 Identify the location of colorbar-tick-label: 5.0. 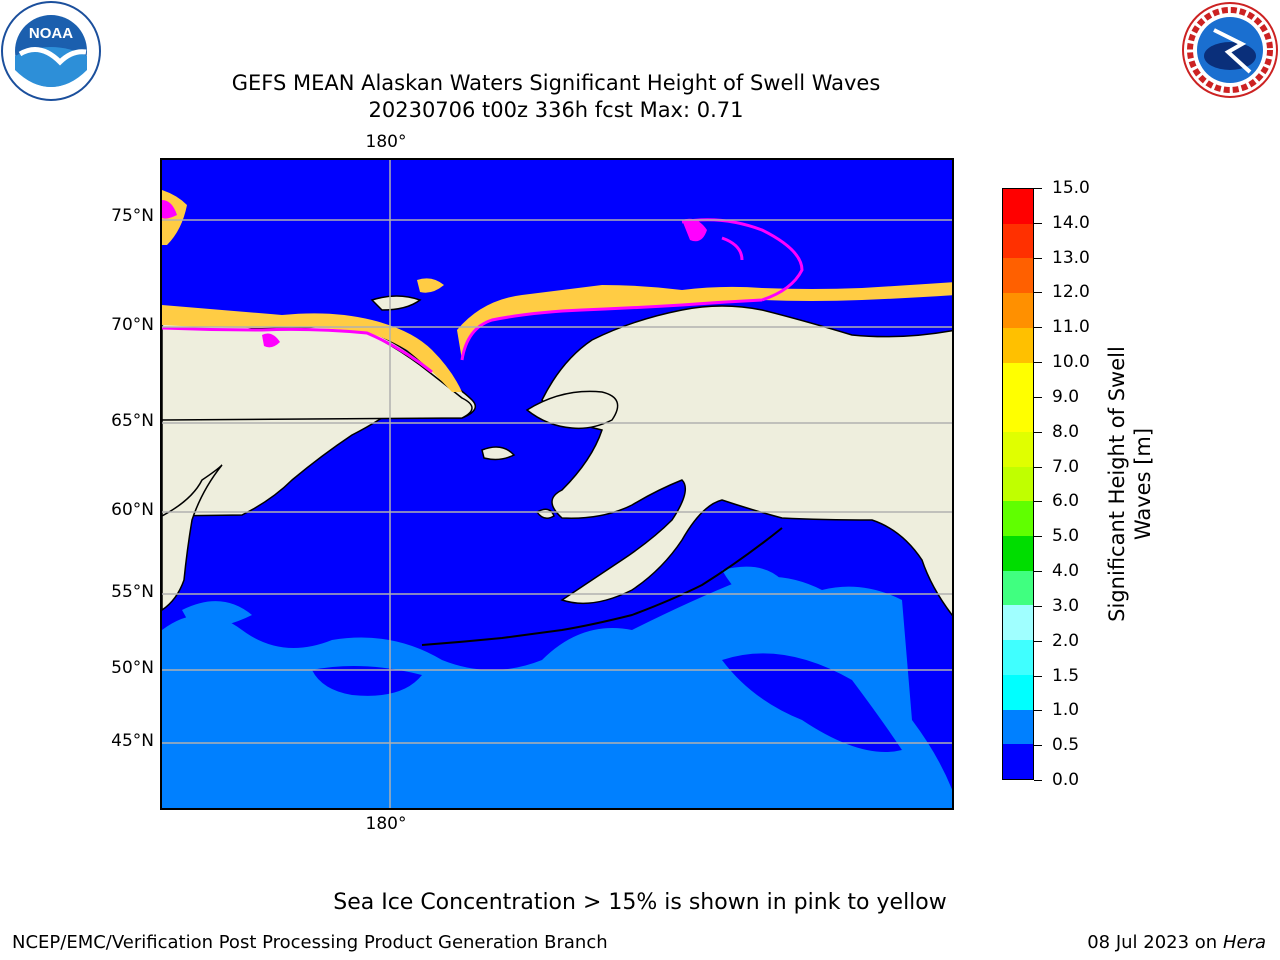
(1066, 536).